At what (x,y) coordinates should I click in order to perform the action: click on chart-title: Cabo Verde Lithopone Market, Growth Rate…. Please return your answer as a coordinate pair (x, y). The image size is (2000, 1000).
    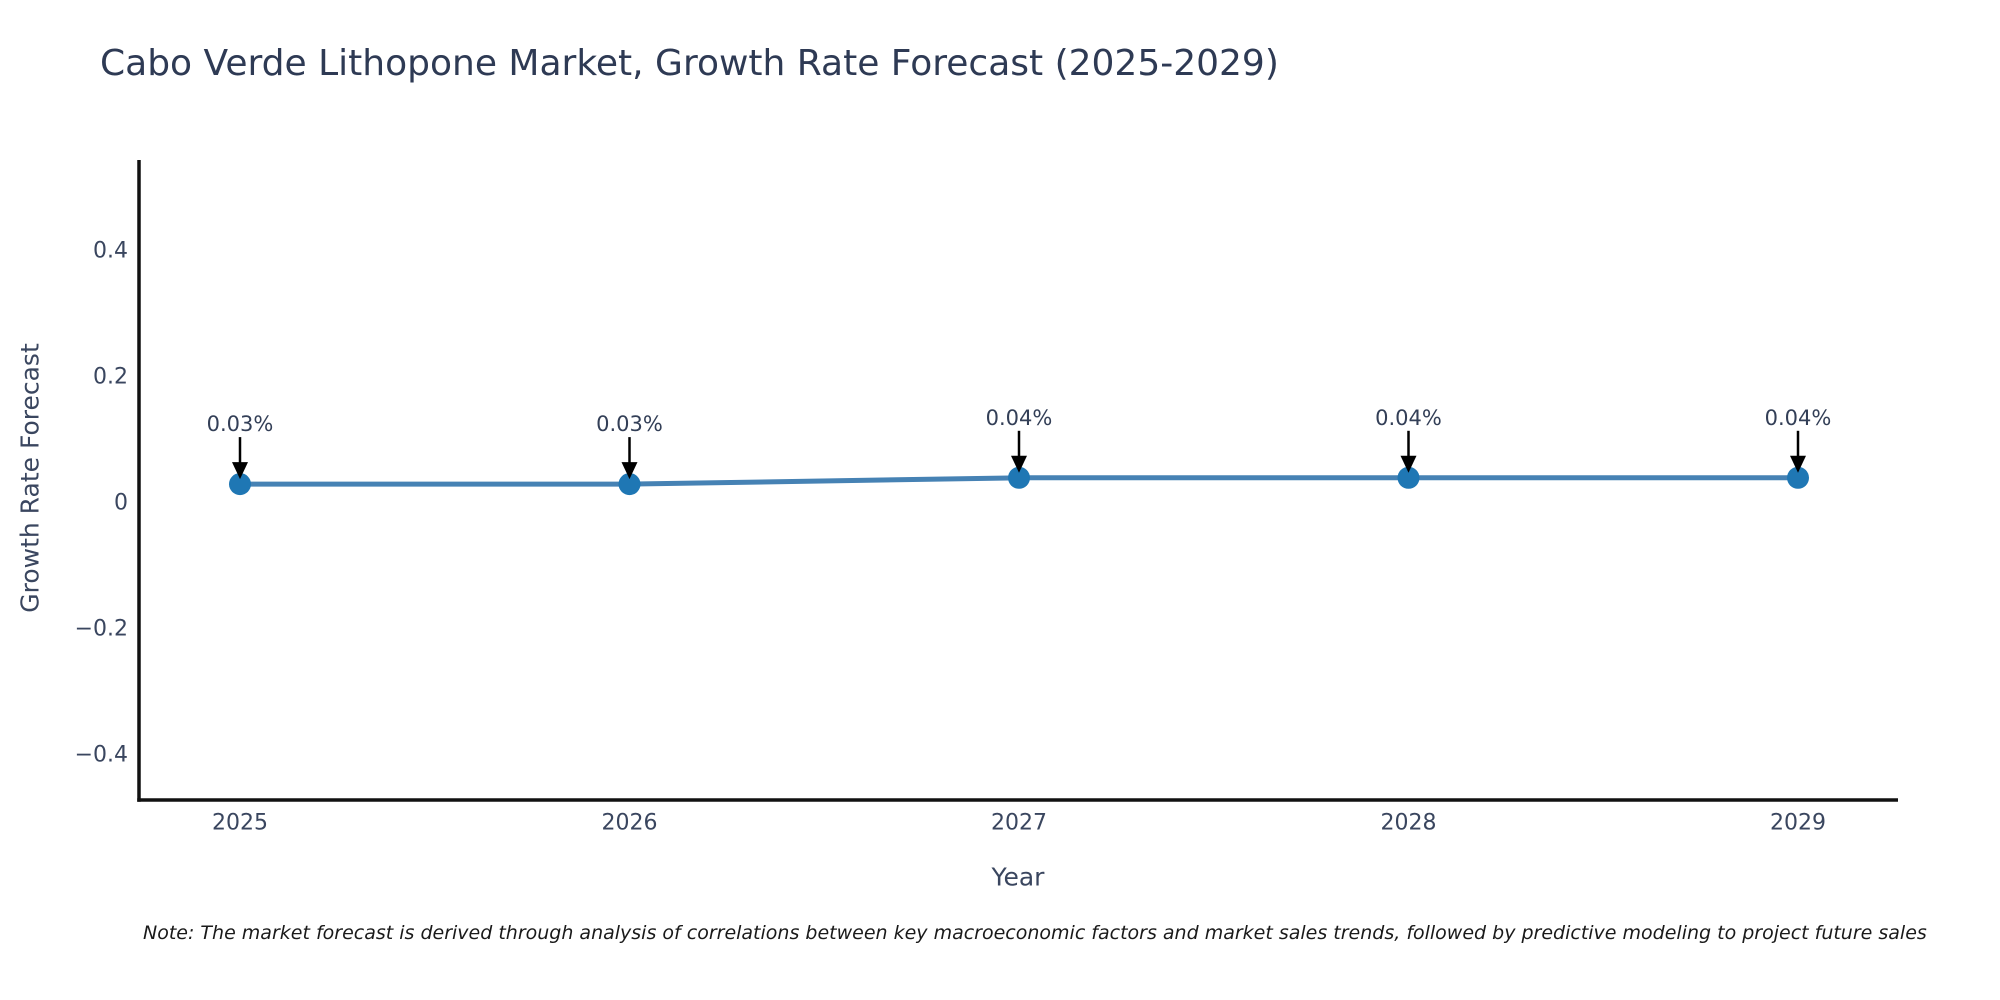
    Looking at the image, I should click on (689, 63).